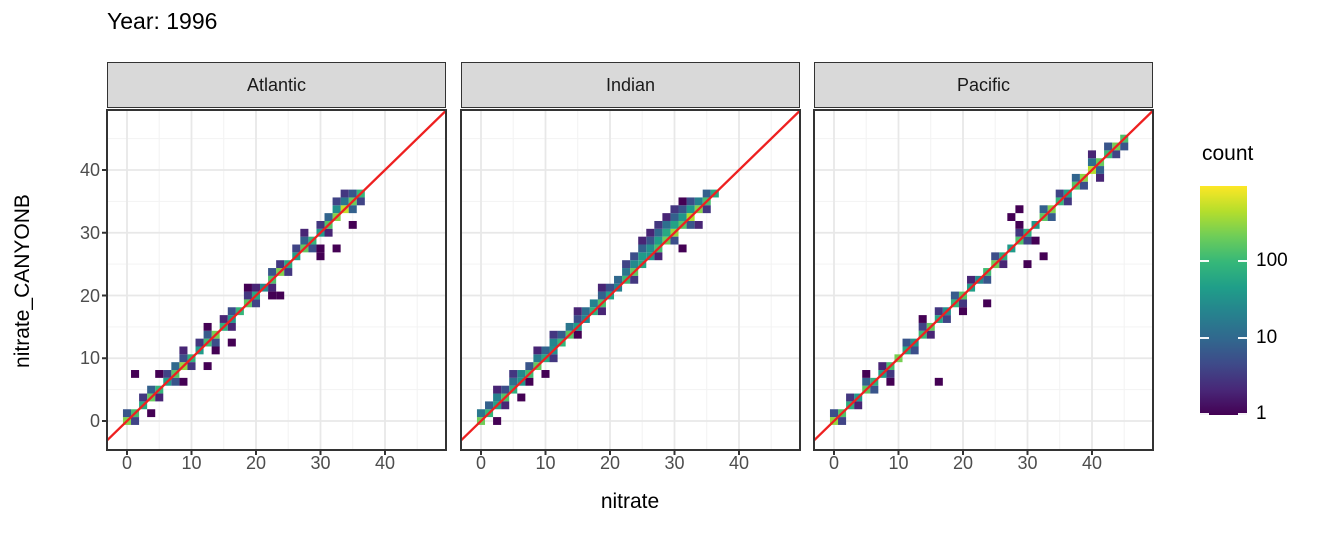  I want to click on x-tick-label: 10, so click(191, 463).